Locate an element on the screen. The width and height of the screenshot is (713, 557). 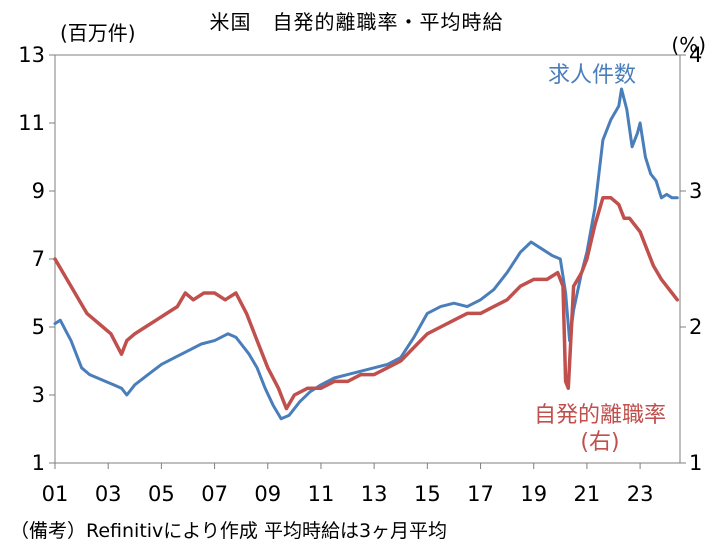
y-left-tick-label: 7 is located at coordinates (38, 259).